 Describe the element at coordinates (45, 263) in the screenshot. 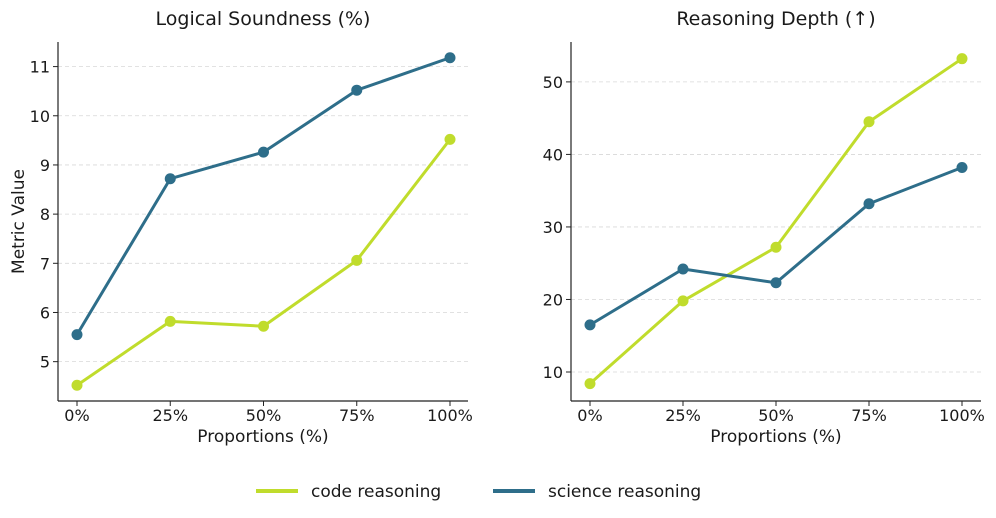

I see `panel1-y-tick-label: 7` at that location.